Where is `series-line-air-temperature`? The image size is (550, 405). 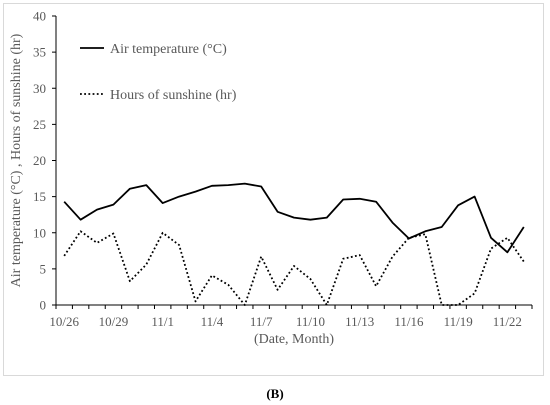
series-line-air-temperature is located at coordinates (294, 218).